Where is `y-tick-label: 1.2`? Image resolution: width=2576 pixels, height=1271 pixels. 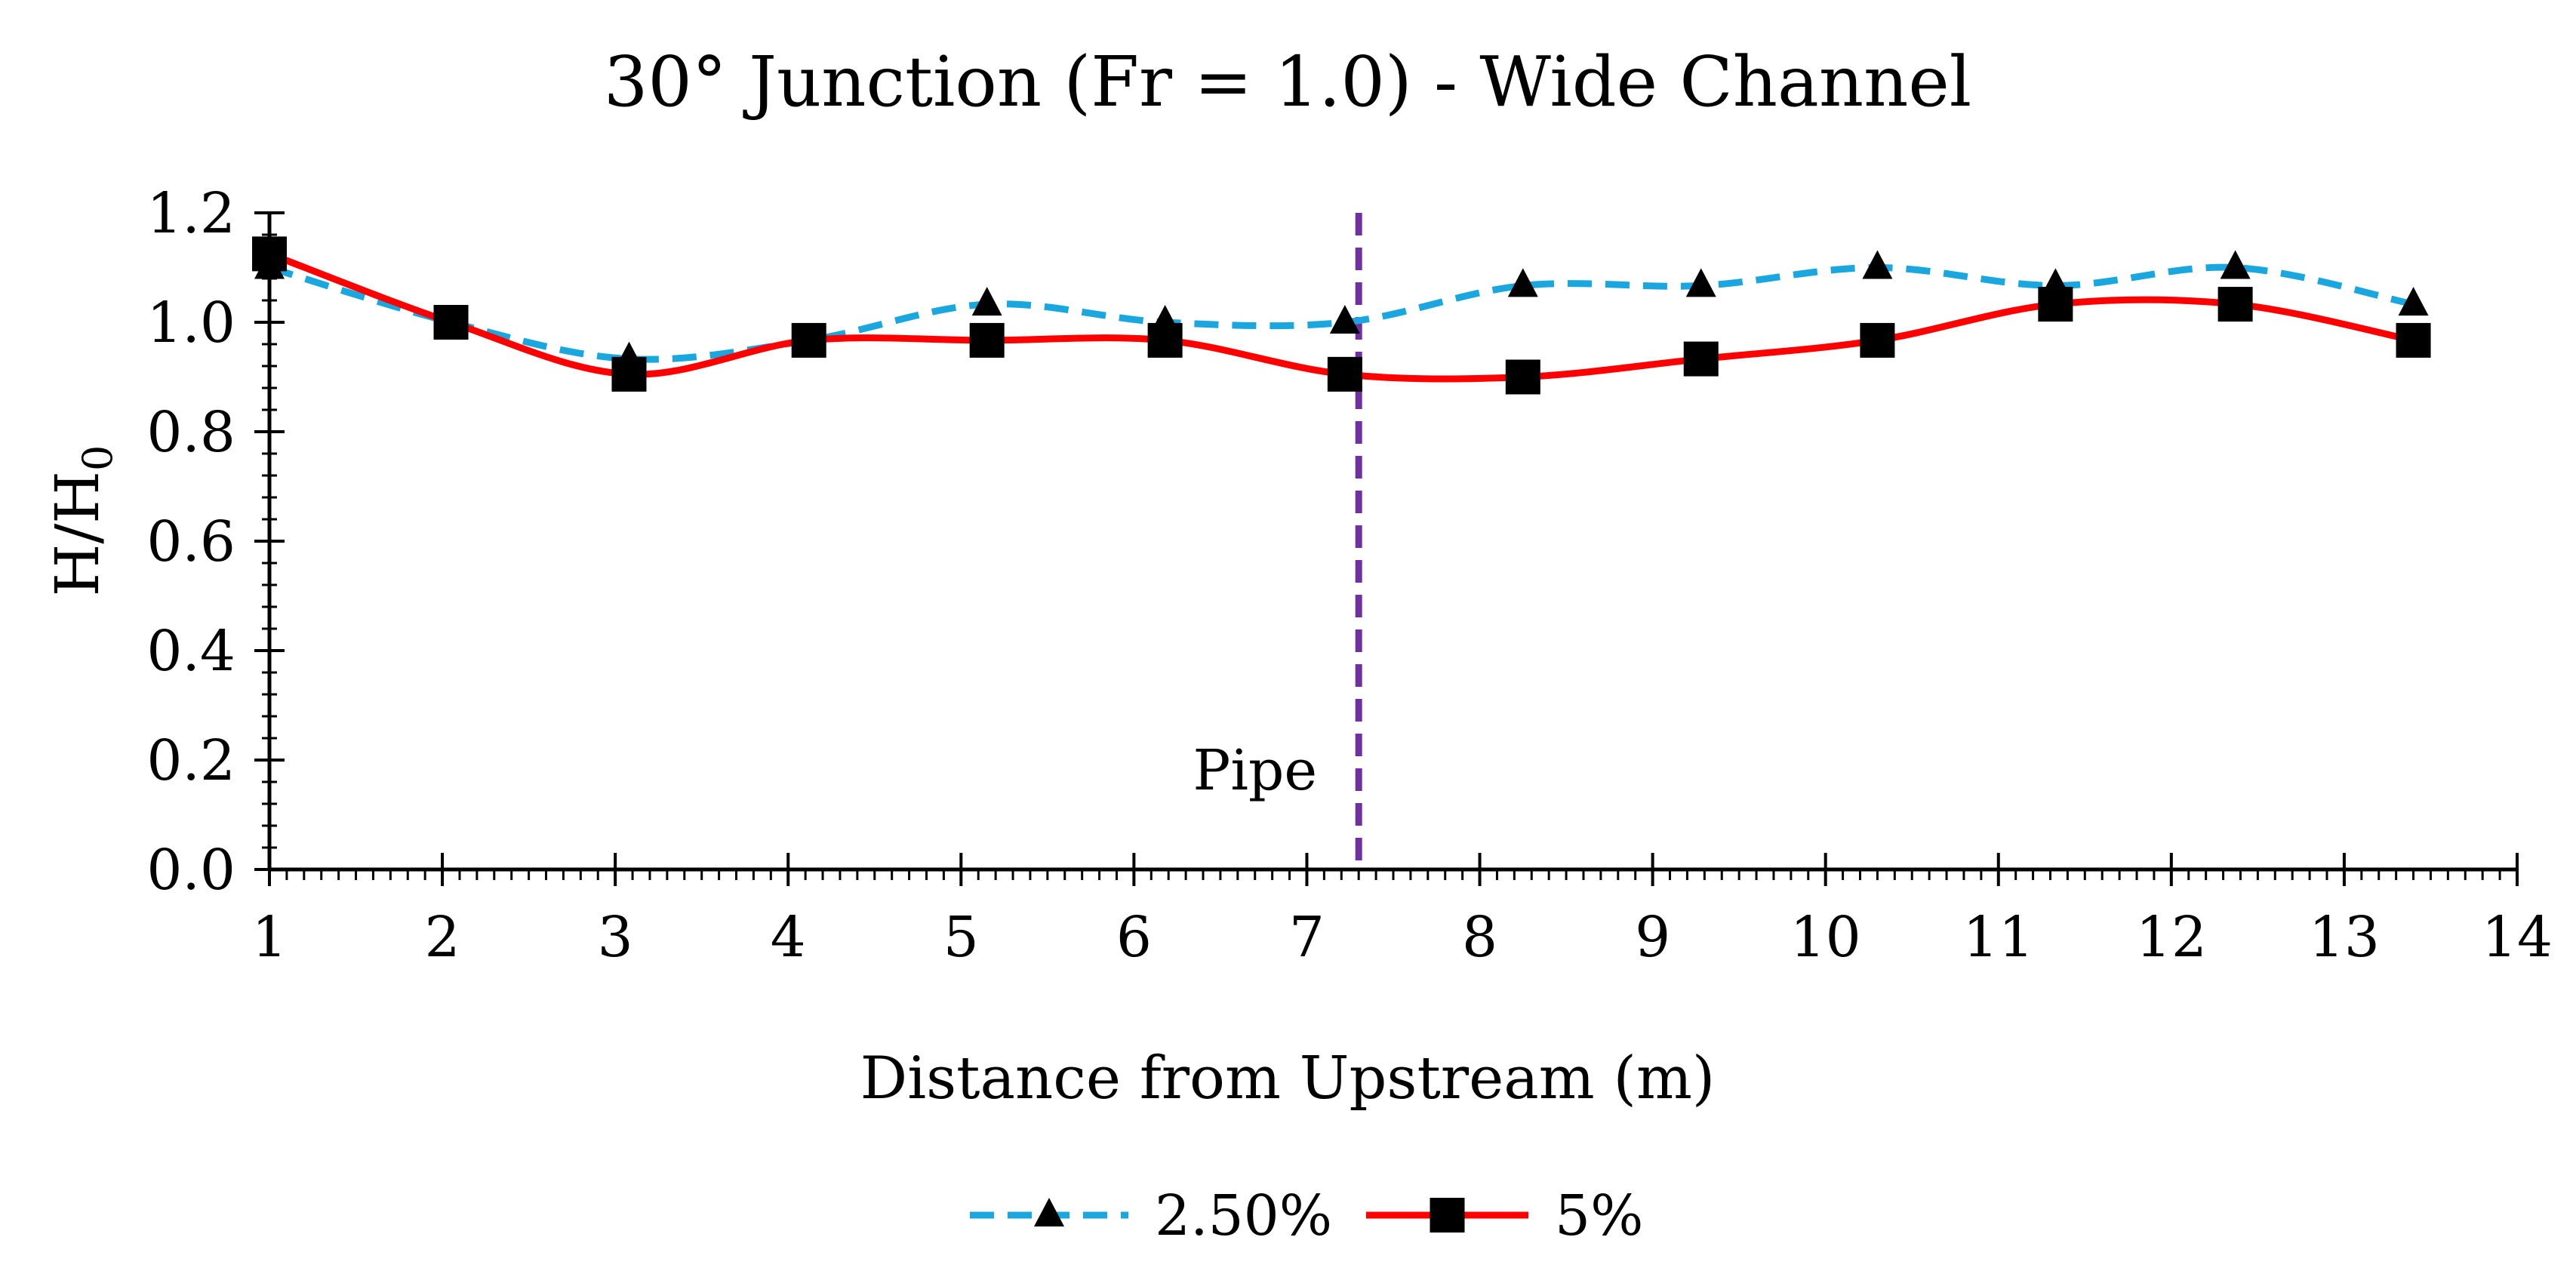
y-tick-label: 1.2 is located at coordinates (190, 213).